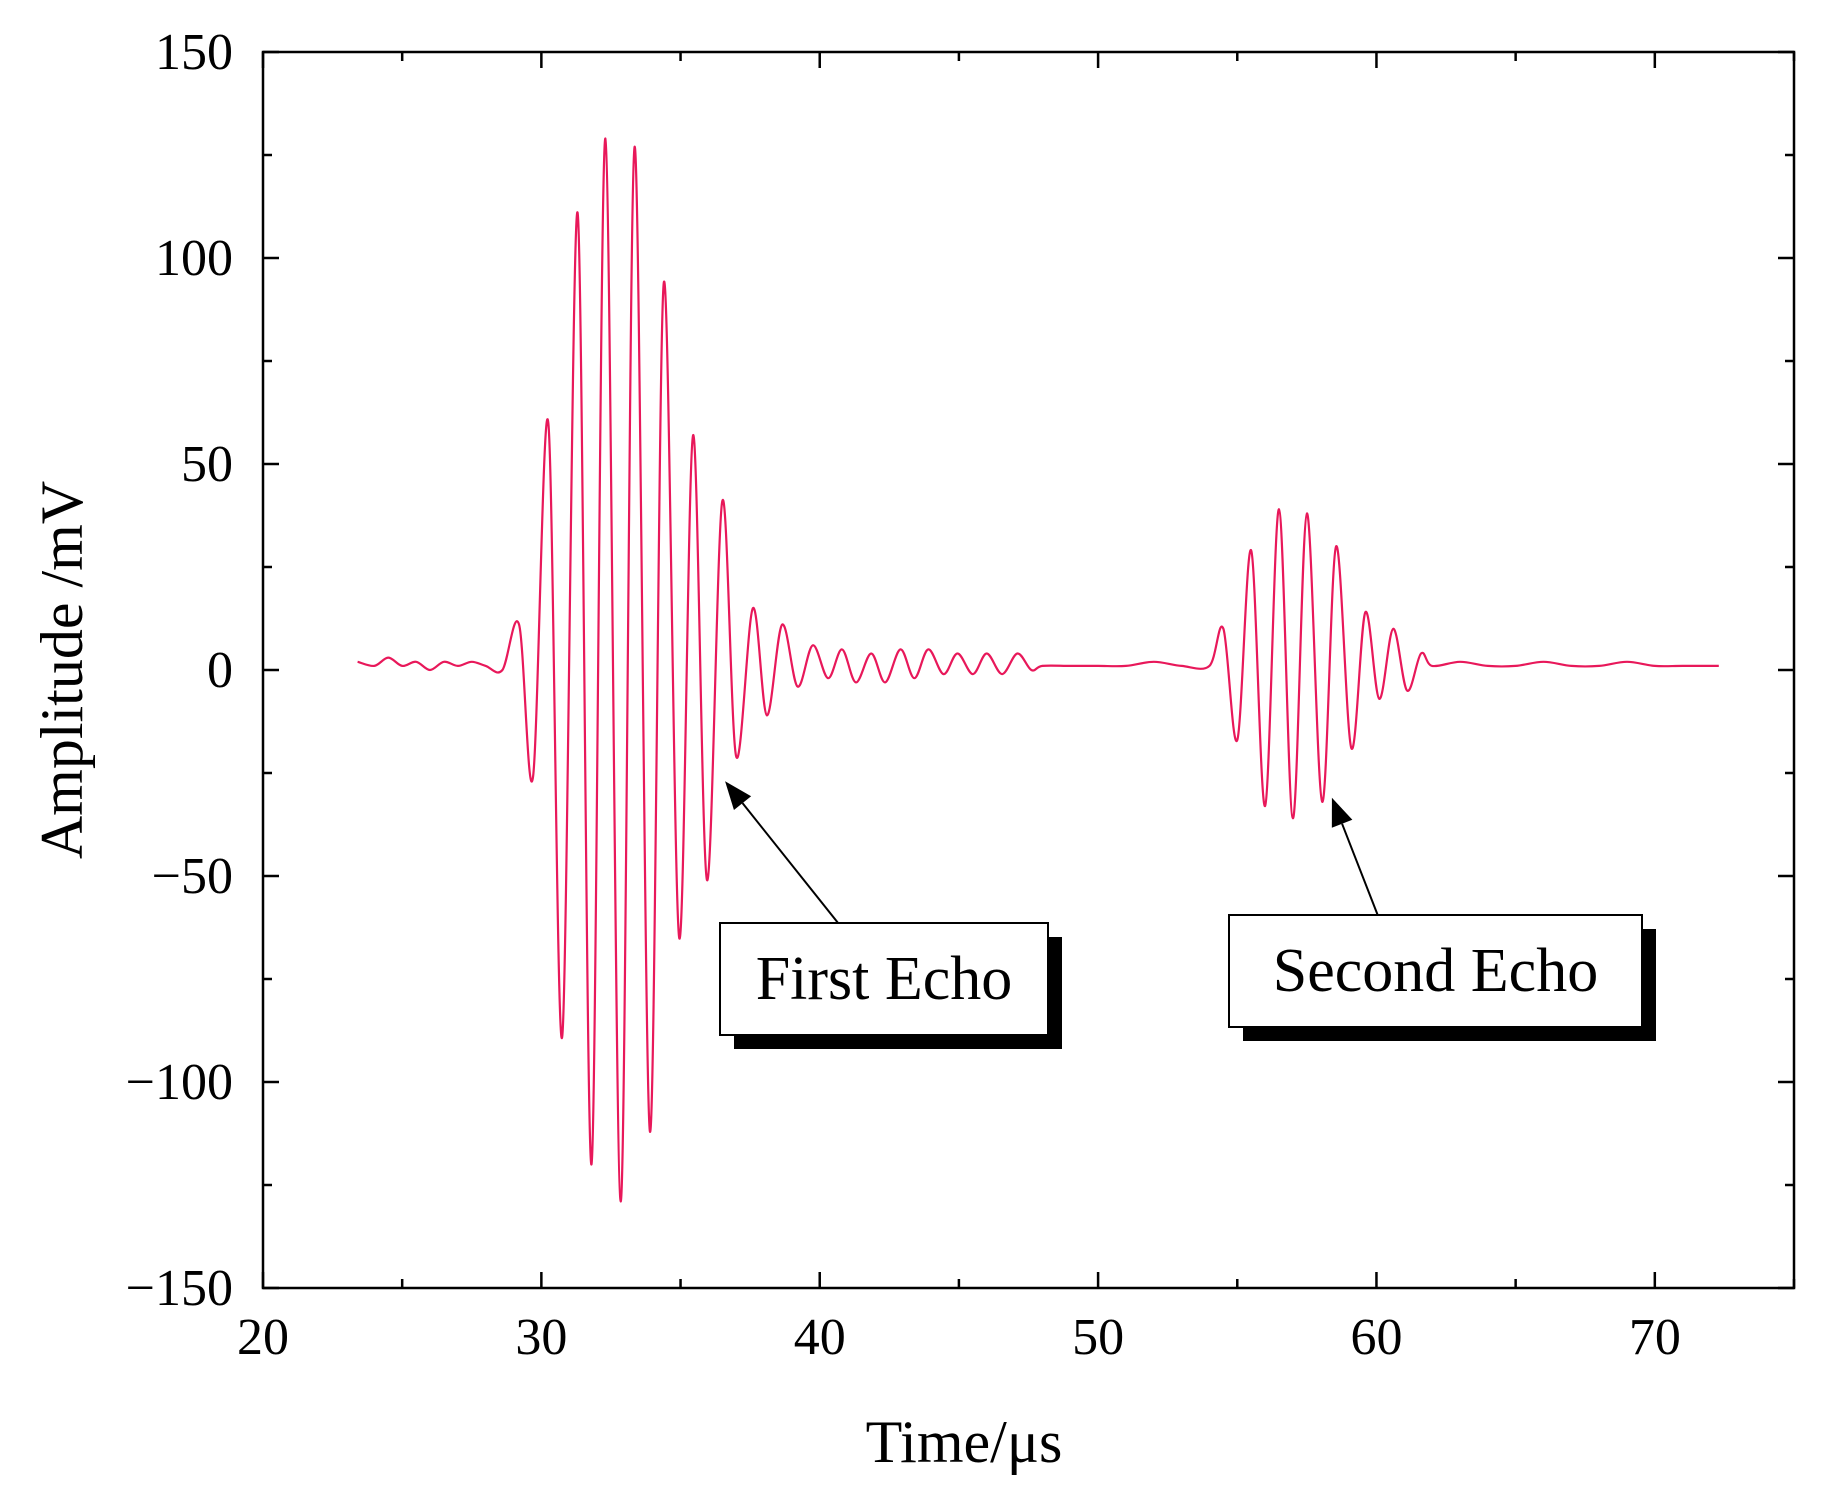  Describe the element at coordinates (1655, 1337) in the screenshot. I see `x-tick-label: 70` at that location.